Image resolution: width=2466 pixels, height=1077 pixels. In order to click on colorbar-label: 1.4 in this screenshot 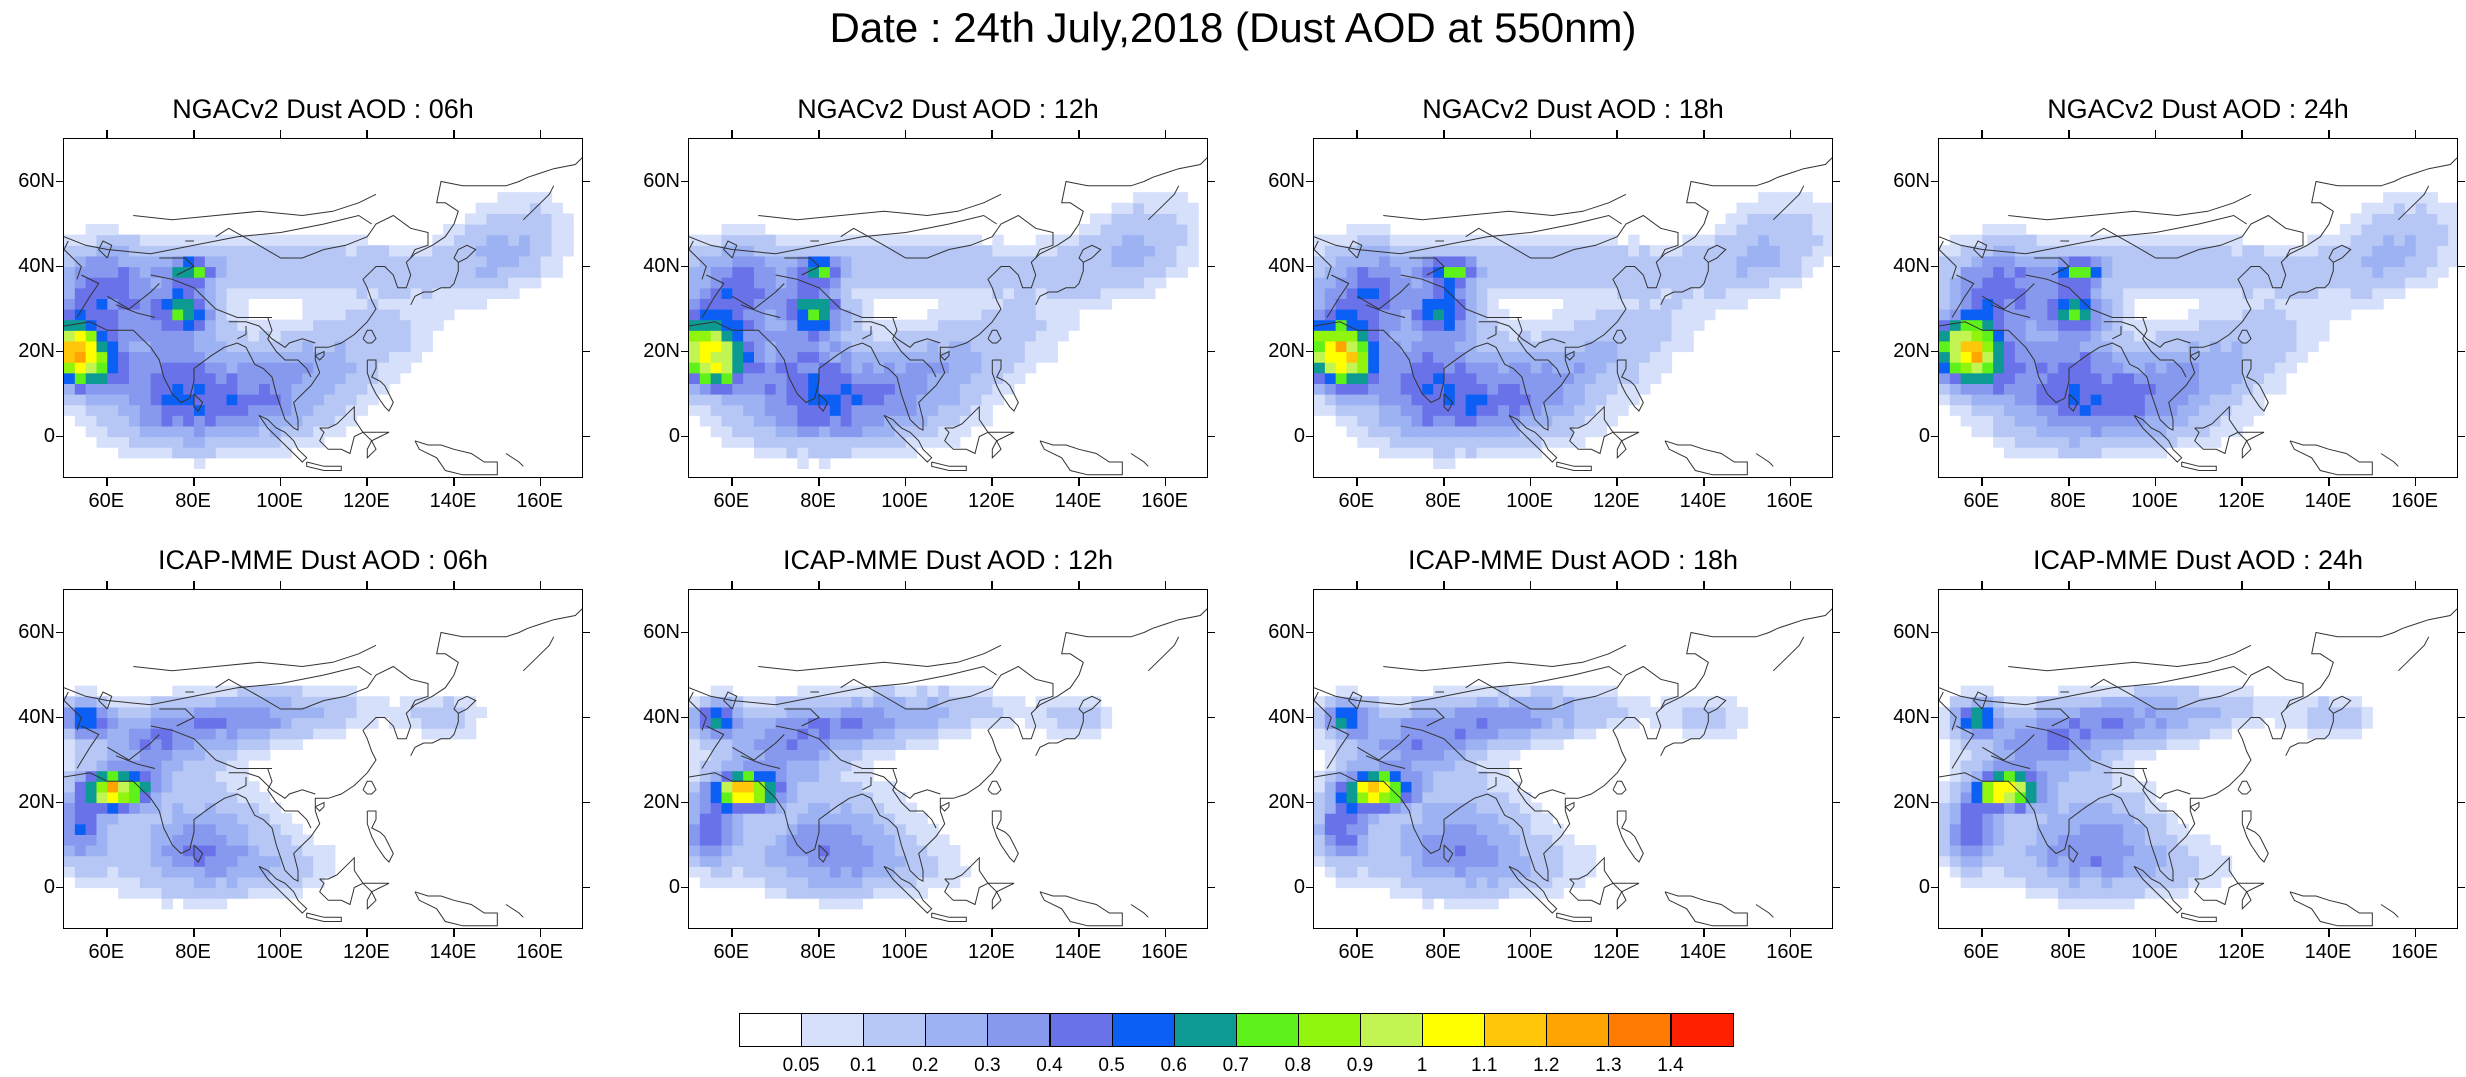, I will do `click(1671, 1066)`.